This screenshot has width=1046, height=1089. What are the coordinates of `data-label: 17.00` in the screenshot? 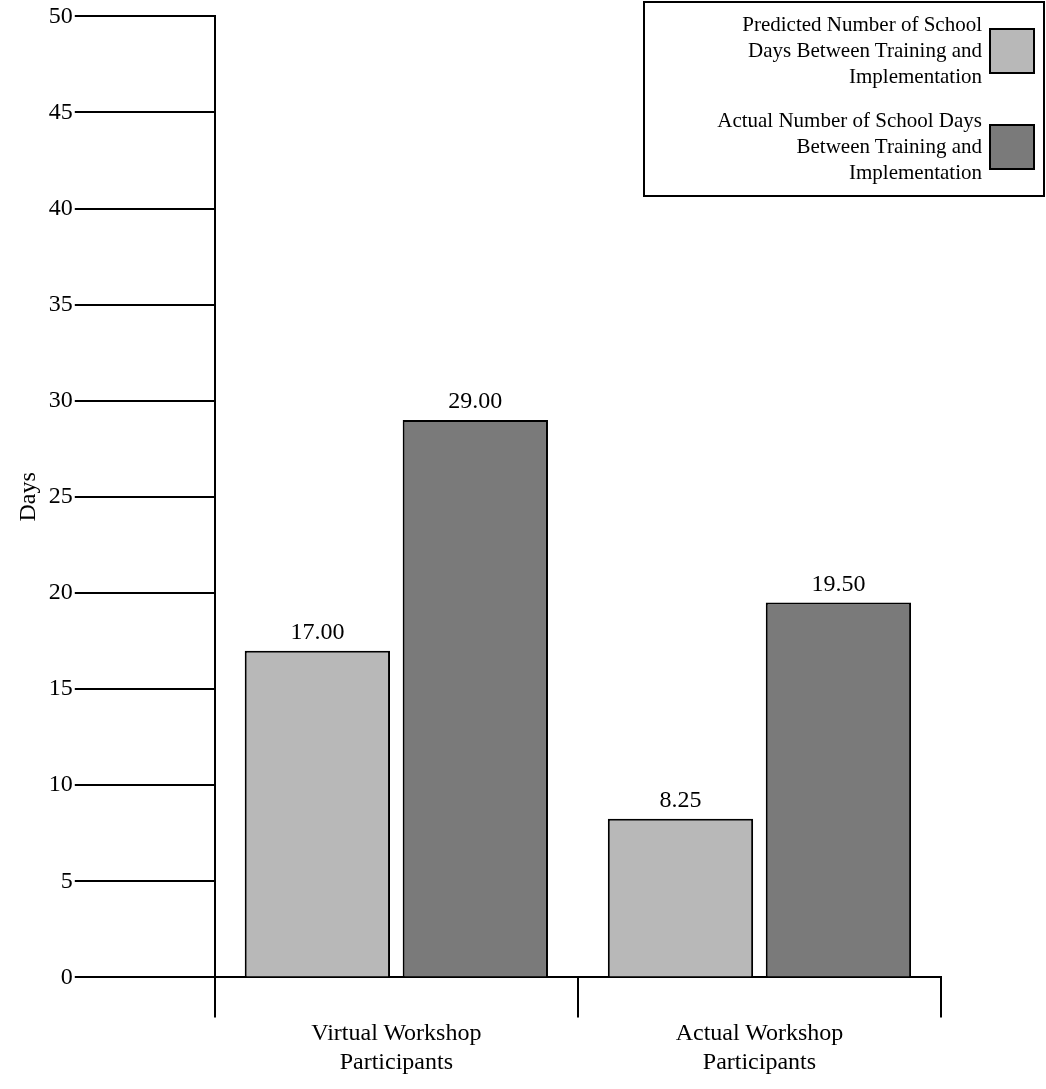 It's located at (317, 630).